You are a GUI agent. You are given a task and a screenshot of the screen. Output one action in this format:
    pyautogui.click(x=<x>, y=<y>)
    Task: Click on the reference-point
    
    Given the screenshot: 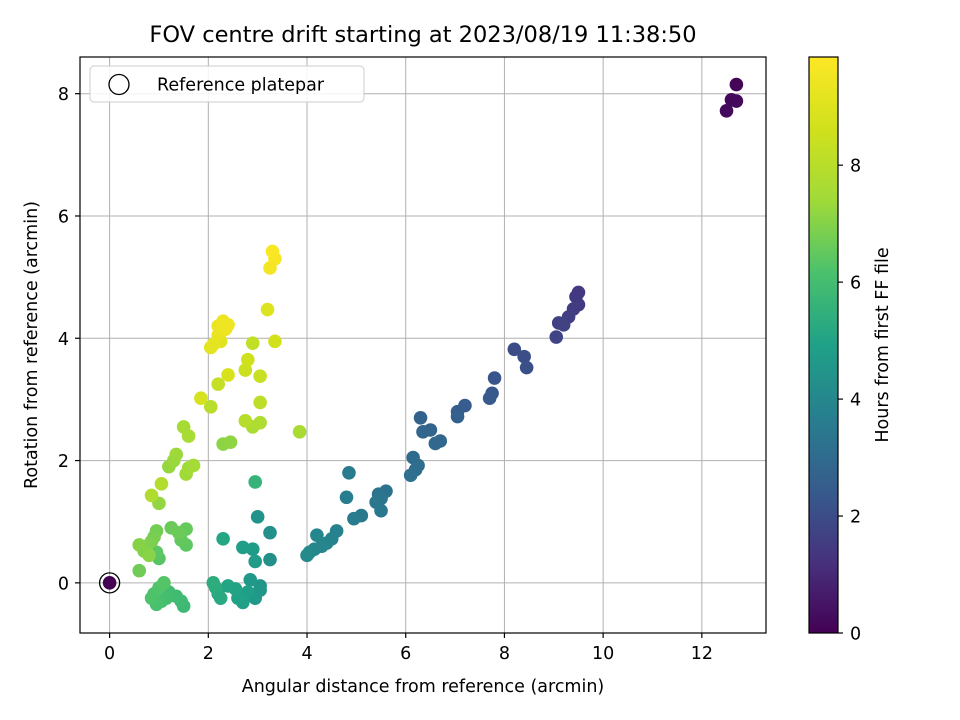 What is the action you would take?
    pyautogui.click(x=109, y=583)
    